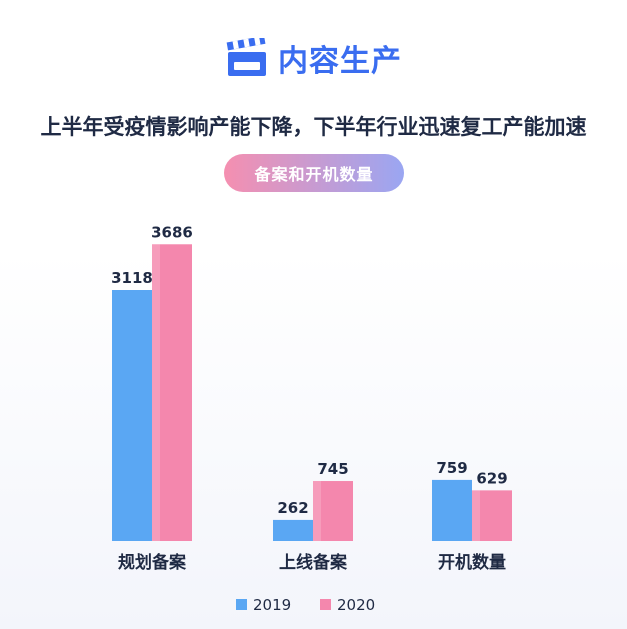 The image size is (627, 629). What do you see at coordinates (152, 562) in the screenshot?
I see `x-tick-label-0: 规划备案` at bounding box center [152, 562].